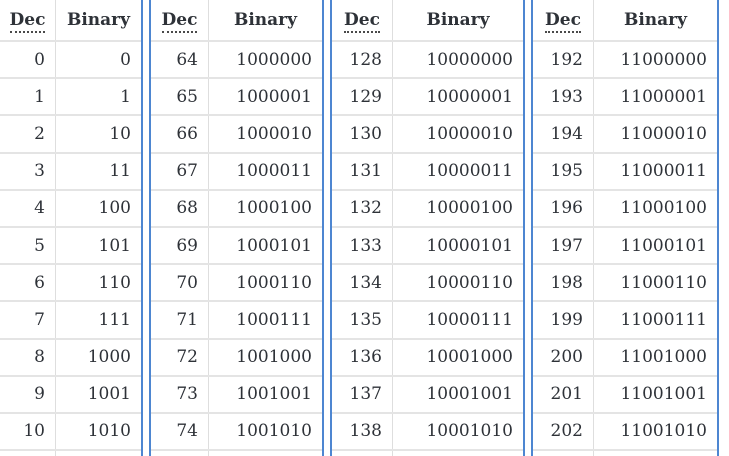  What do you see at coordinates (362, 431) in the screenshot?
I see `dec-cell: 138` at bounding box center [362, 431].